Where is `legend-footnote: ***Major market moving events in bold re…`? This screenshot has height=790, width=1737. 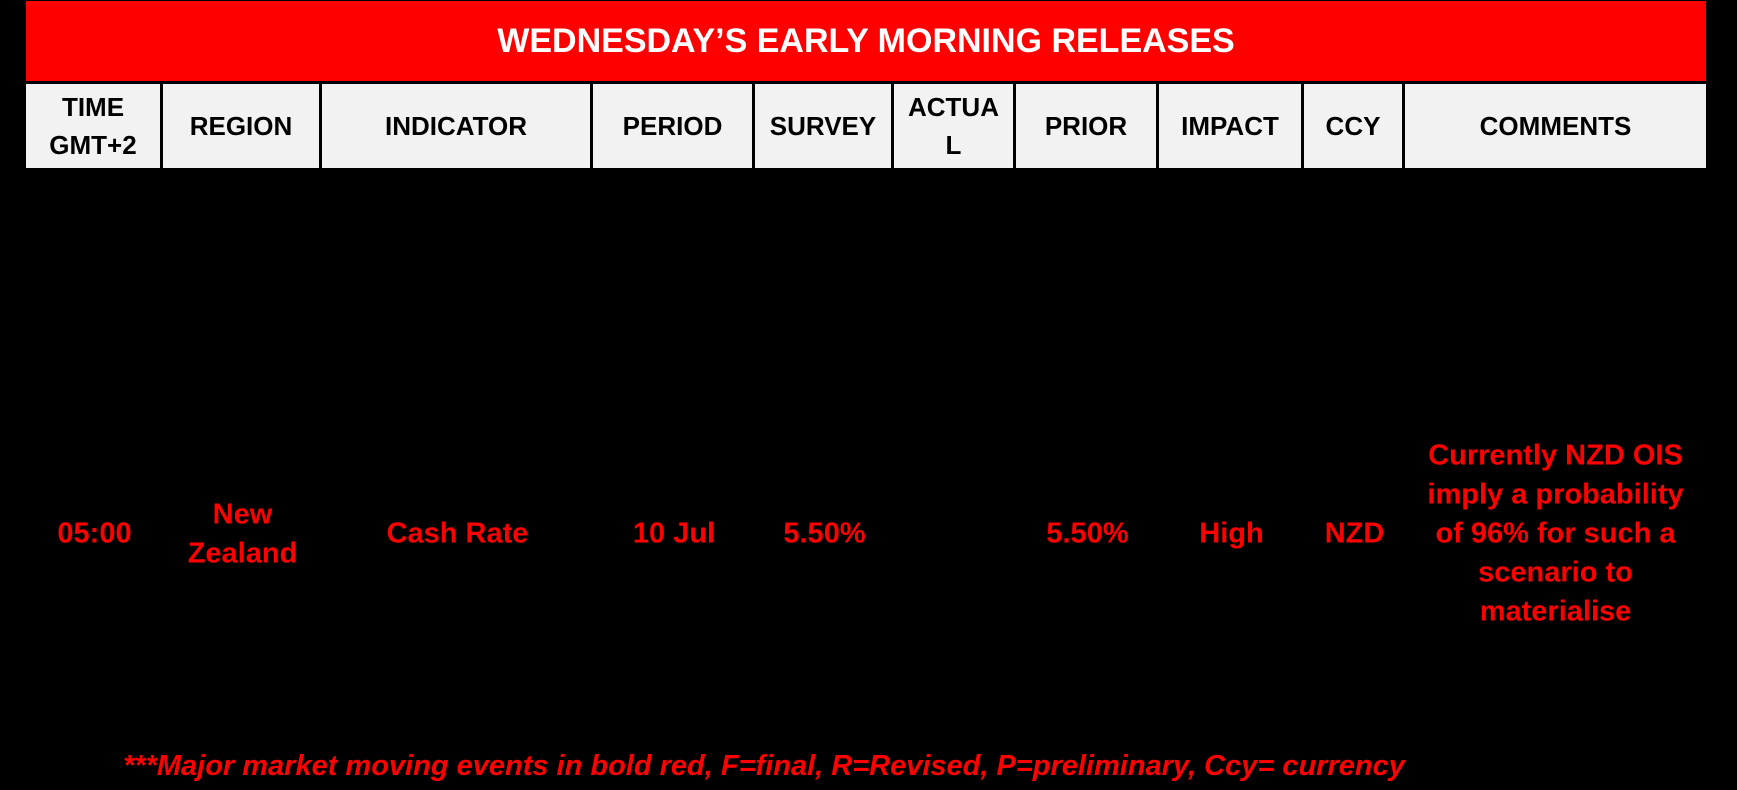
legend-footnote: ***Major market moving events in bold re… is located at coordinates (764, 766).